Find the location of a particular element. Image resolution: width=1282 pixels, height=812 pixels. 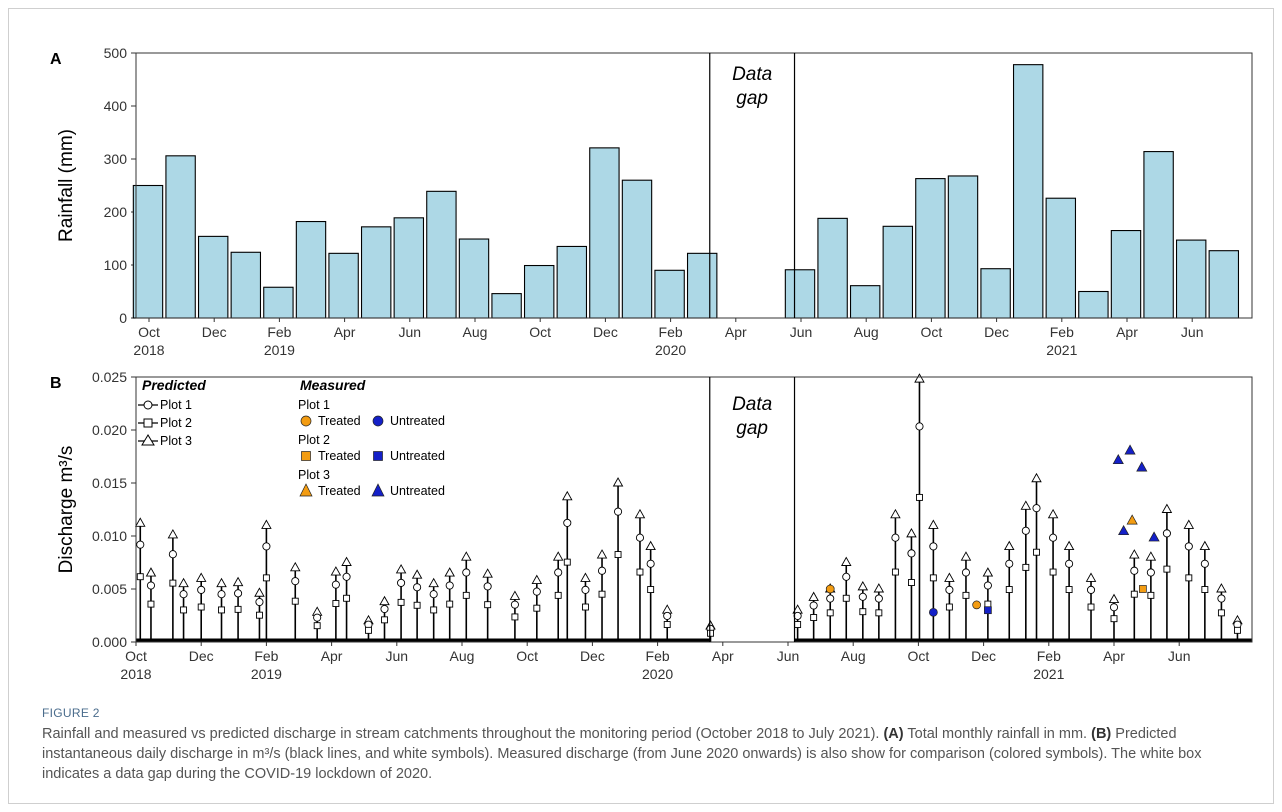

x-tick-year: 2019 is located at coordinates (279, 350).